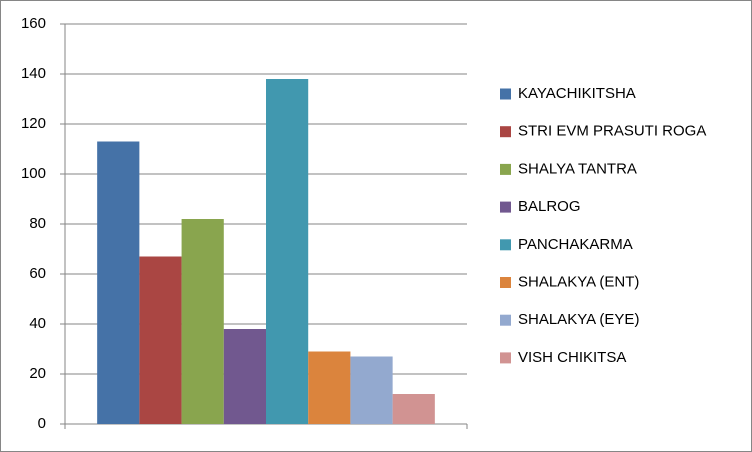 This screenshot has height=452, width=752. Describe the element at coordinates (33, 123) in the screenshot. I see `y-tick-label: 120` at that location.